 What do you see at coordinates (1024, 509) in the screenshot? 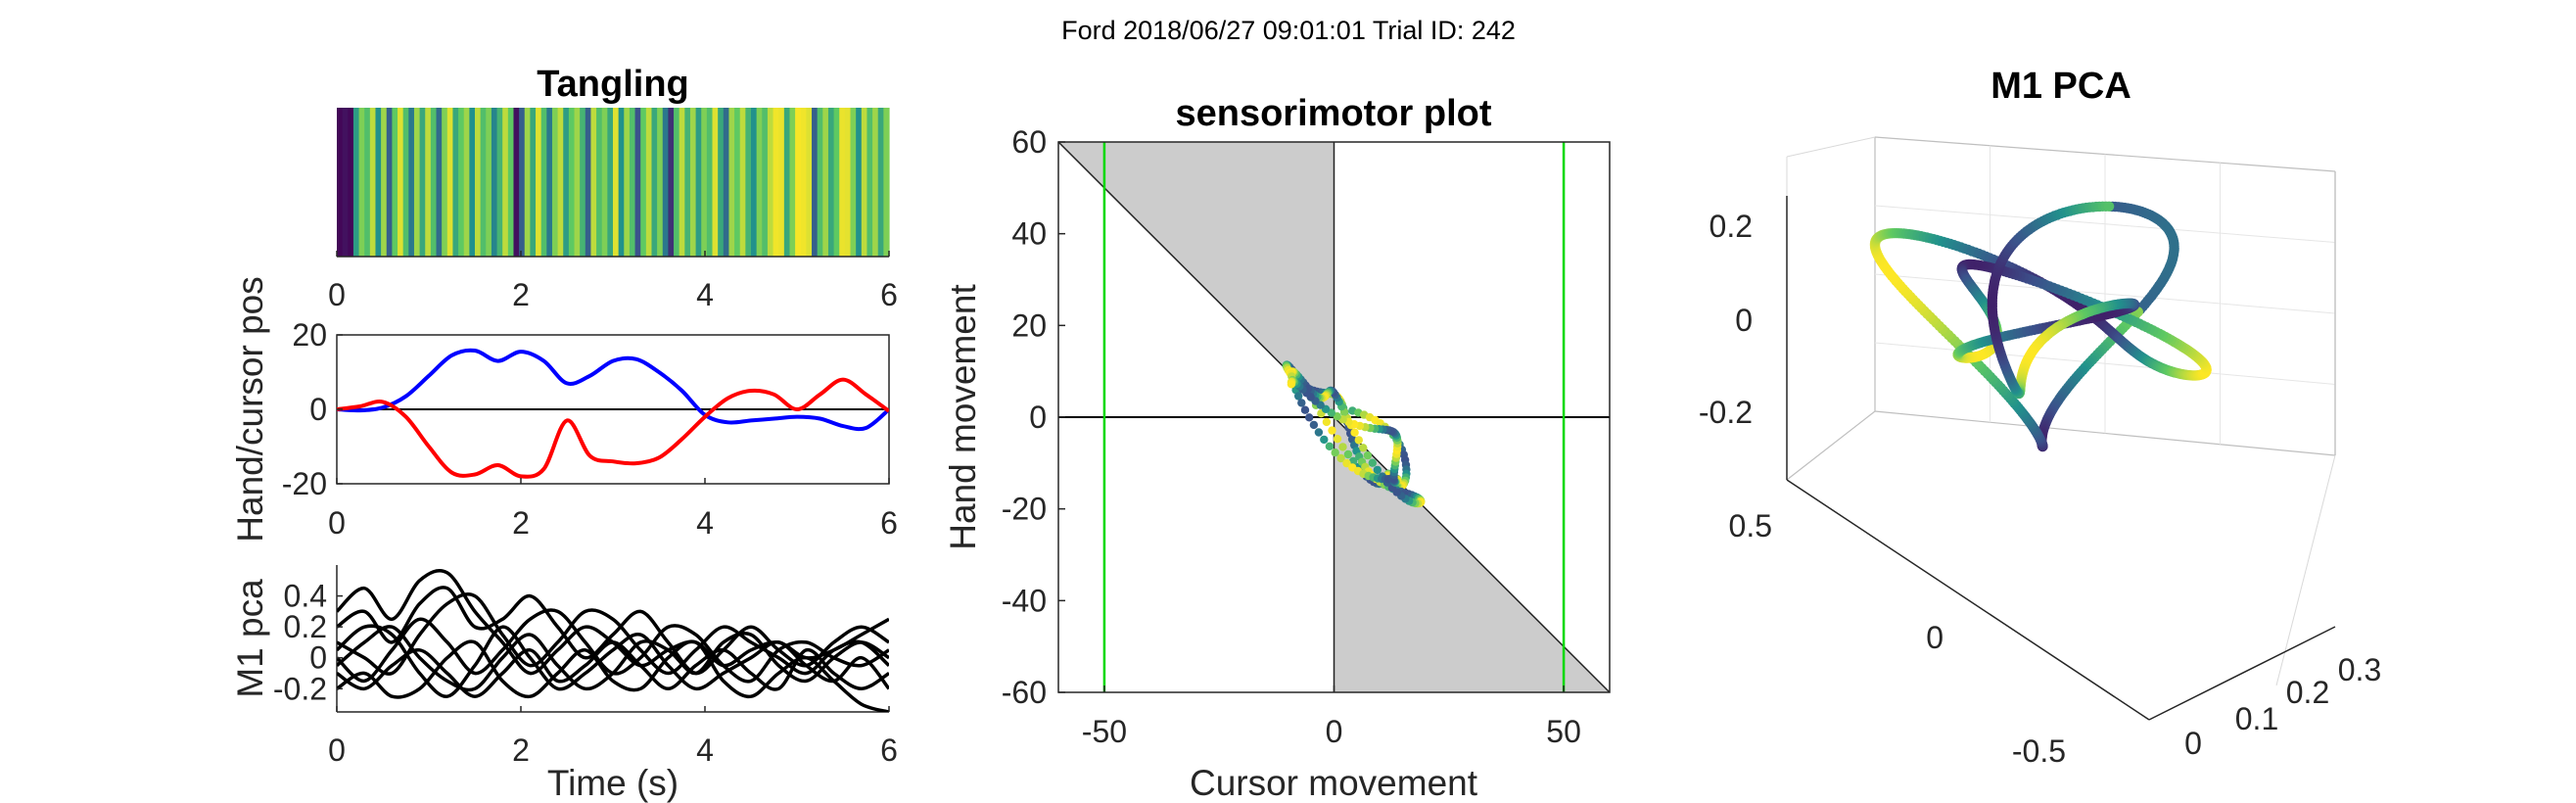
I see `sensorimotor-y-tick-label: -20` at bounding box center [1024, 509].